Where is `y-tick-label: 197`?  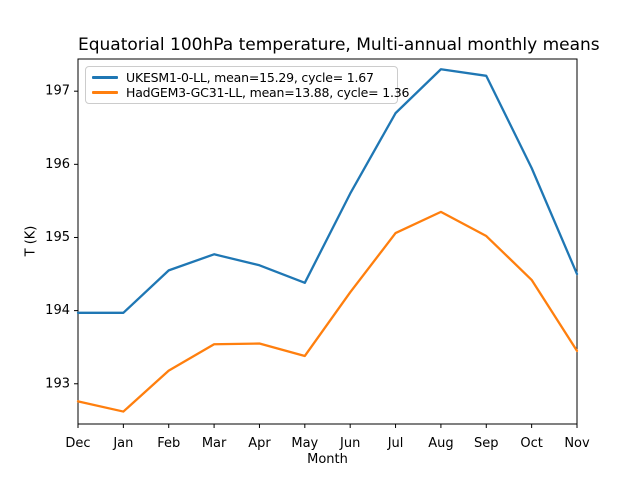
y-tick-label: 197 is located at coordinates (57, 91).